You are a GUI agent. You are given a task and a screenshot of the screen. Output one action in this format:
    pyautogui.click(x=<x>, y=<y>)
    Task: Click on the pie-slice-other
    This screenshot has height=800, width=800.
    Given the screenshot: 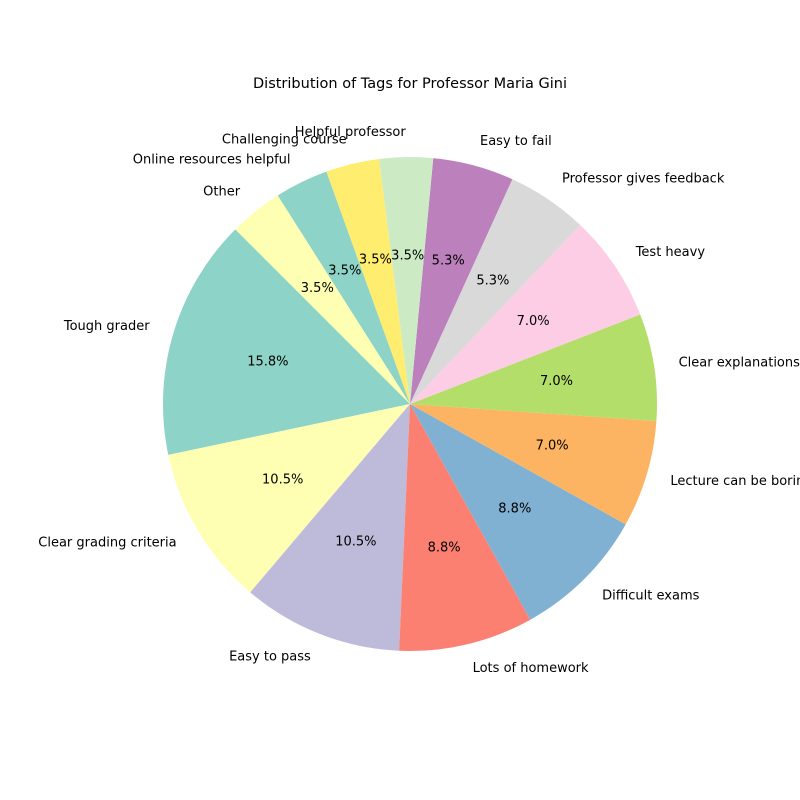 What is the action you would take?
    pyautogui.click(x=322, y=299)
    